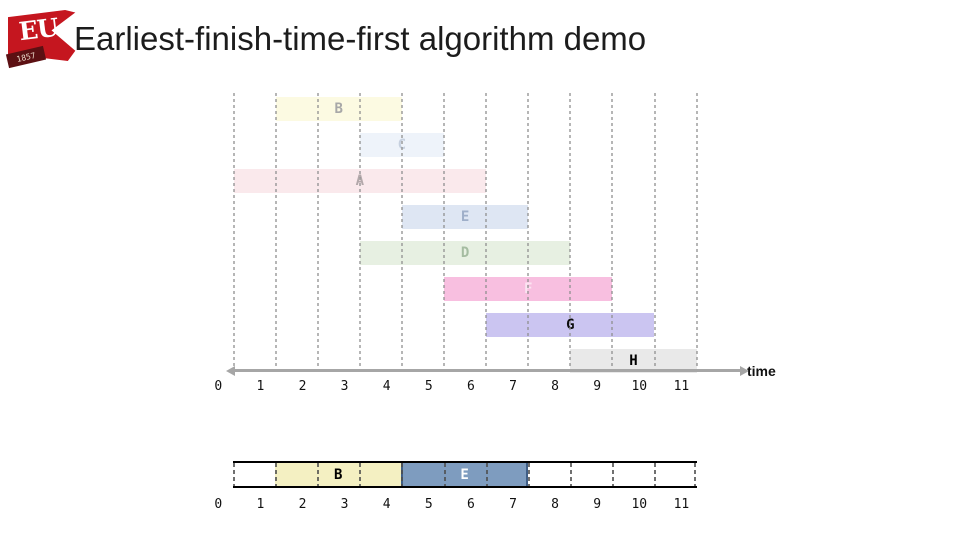 The height and width of the screenshot is (540, 960). I want to click on eu-logo: EU 1857, so click(42, 38).